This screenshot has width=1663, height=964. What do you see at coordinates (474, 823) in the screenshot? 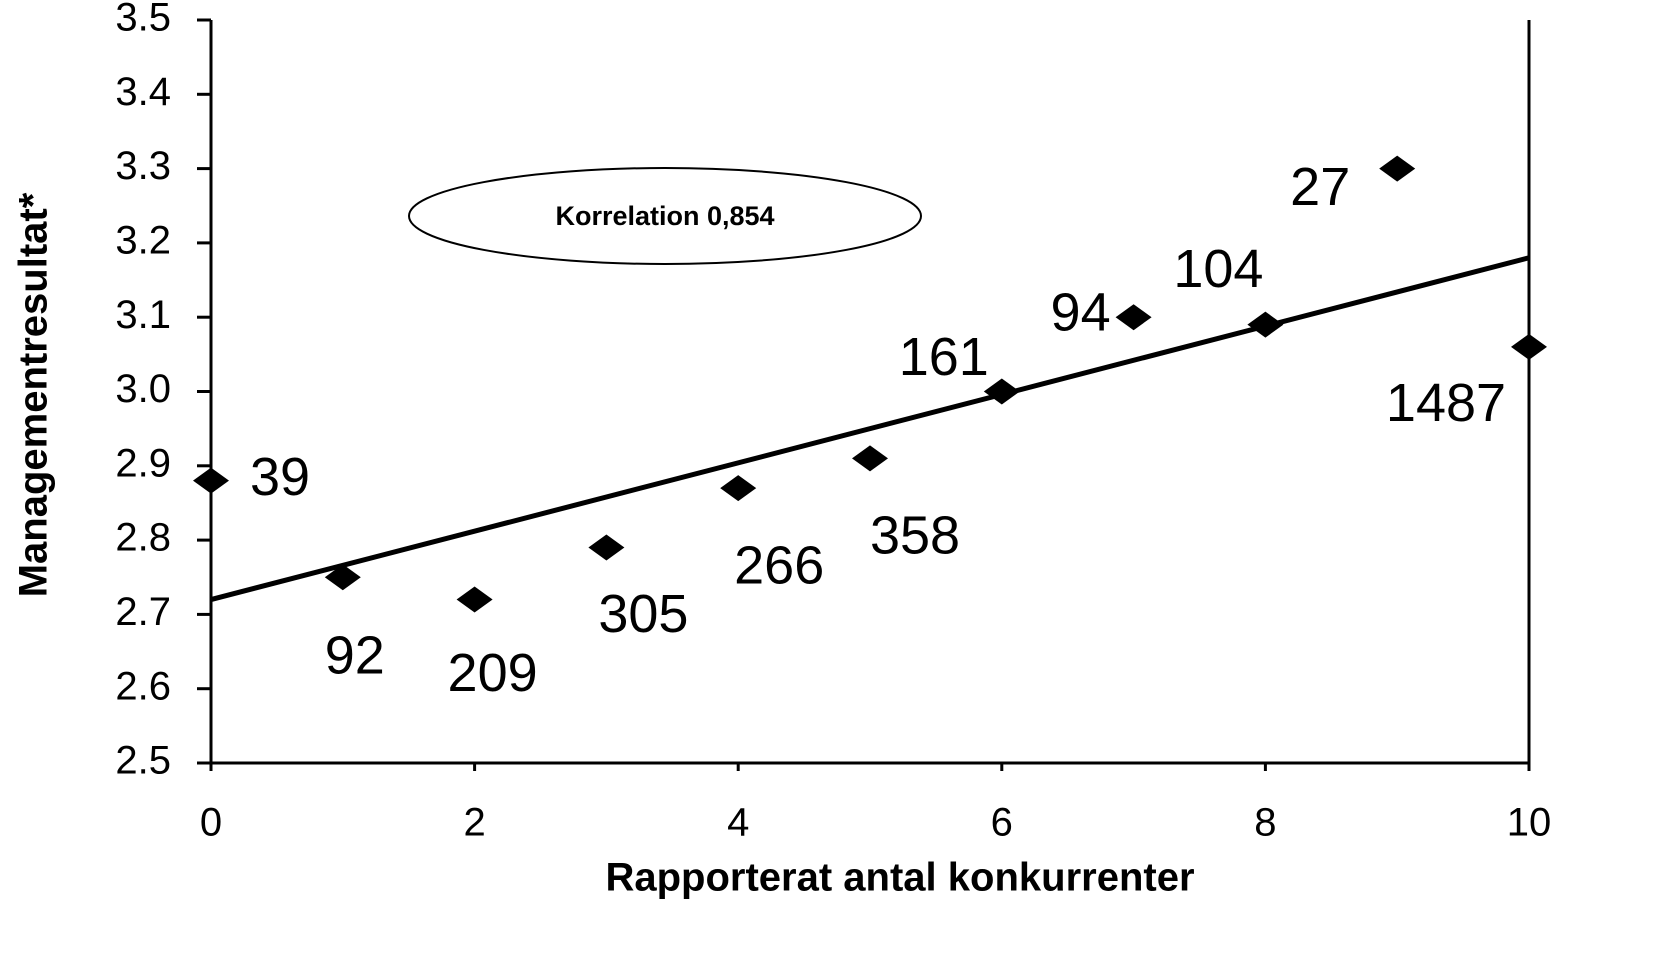
I see `x-tick-label: 2` at bounding box center [474, 823].